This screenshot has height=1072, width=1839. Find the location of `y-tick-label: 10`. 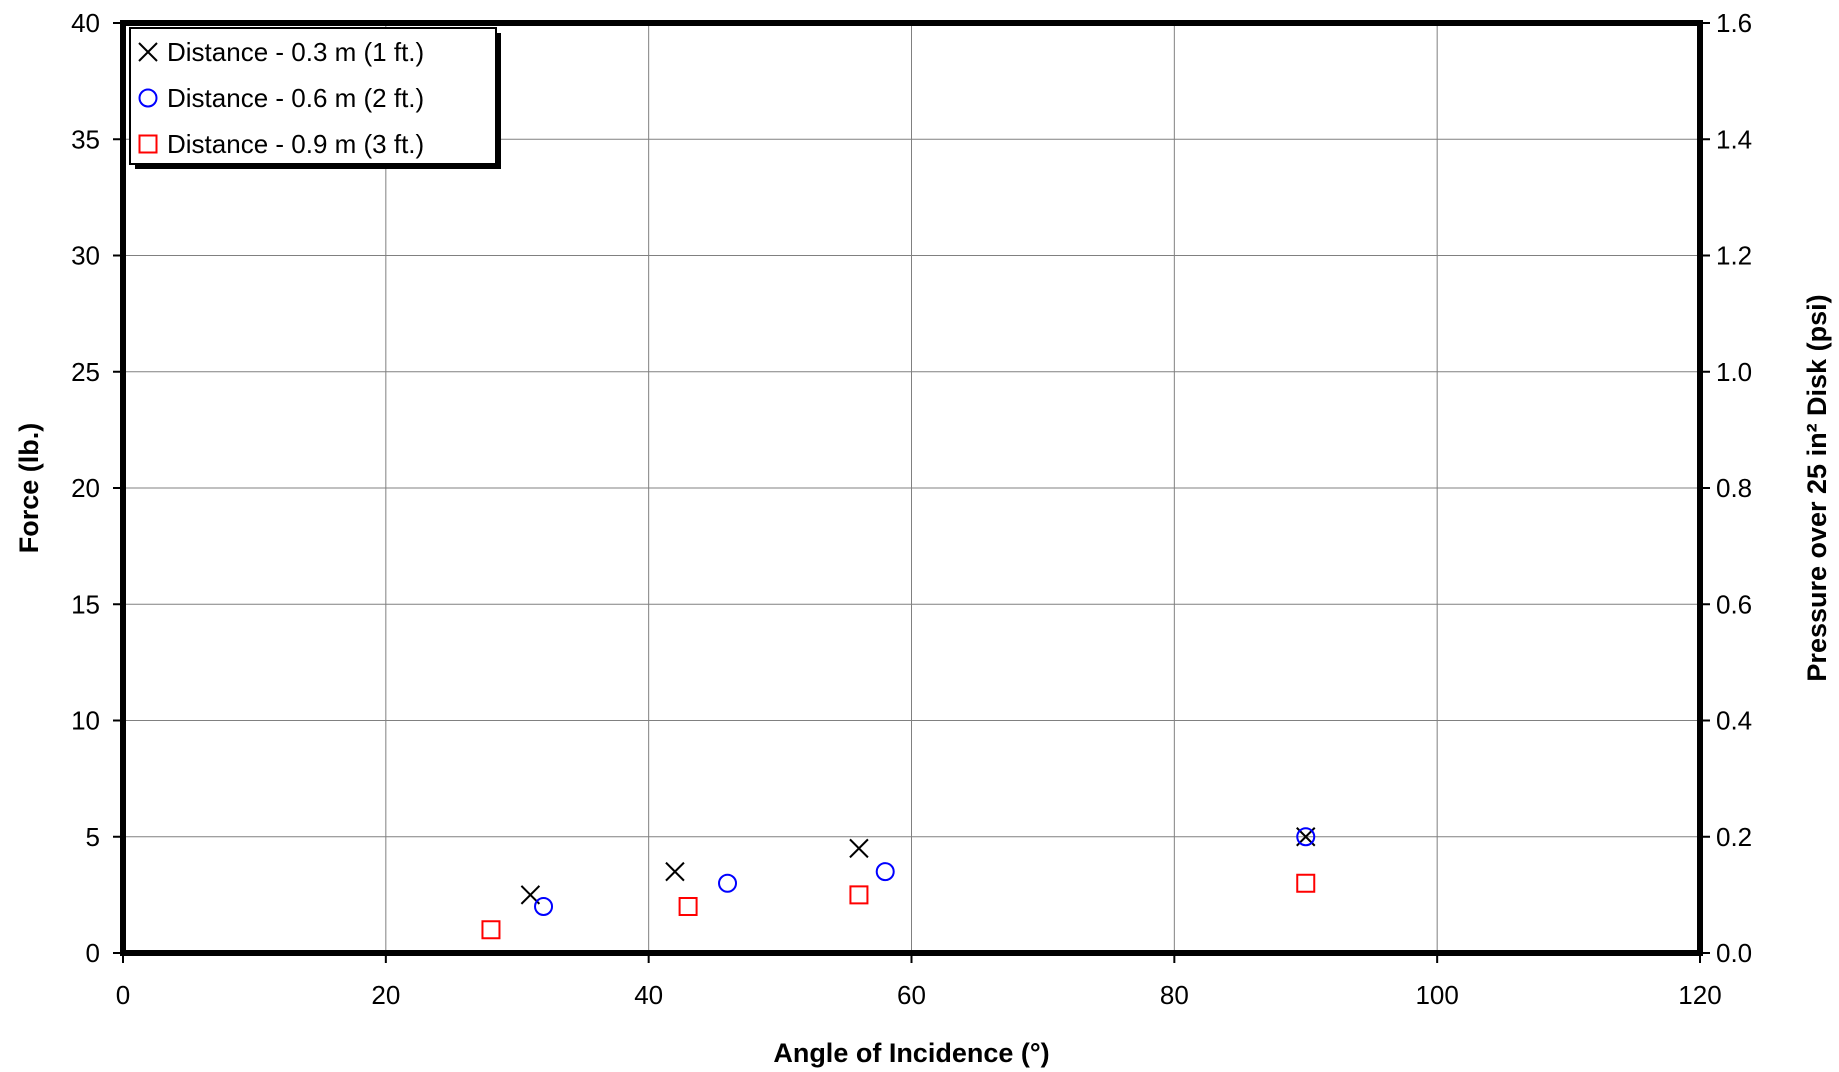

y-tick-label: 10 is located at coordinates (85, 721).